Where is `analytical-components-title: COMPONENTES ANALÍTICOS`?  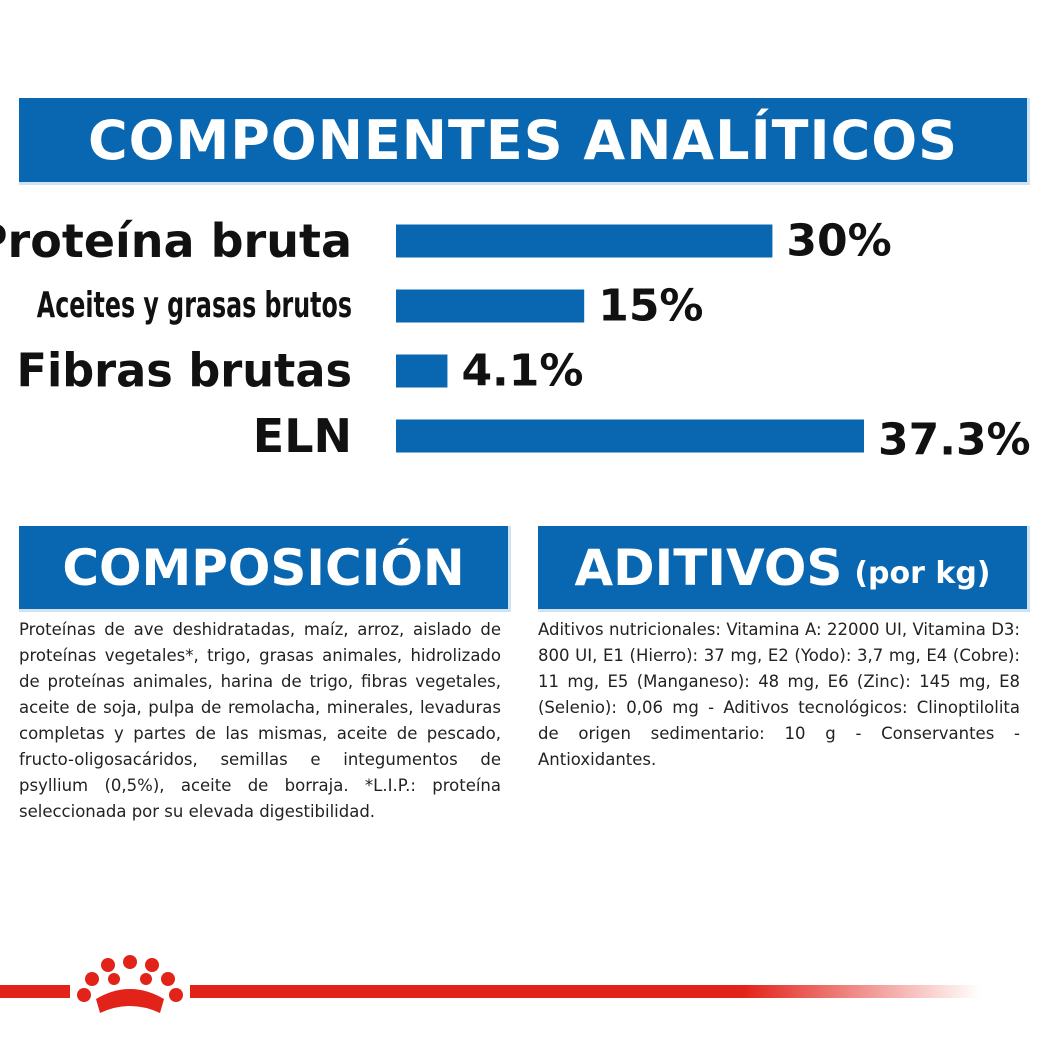 analytical-components-title: COMPONENTES ANALÍTICOS is located at coordinates (523, 140).